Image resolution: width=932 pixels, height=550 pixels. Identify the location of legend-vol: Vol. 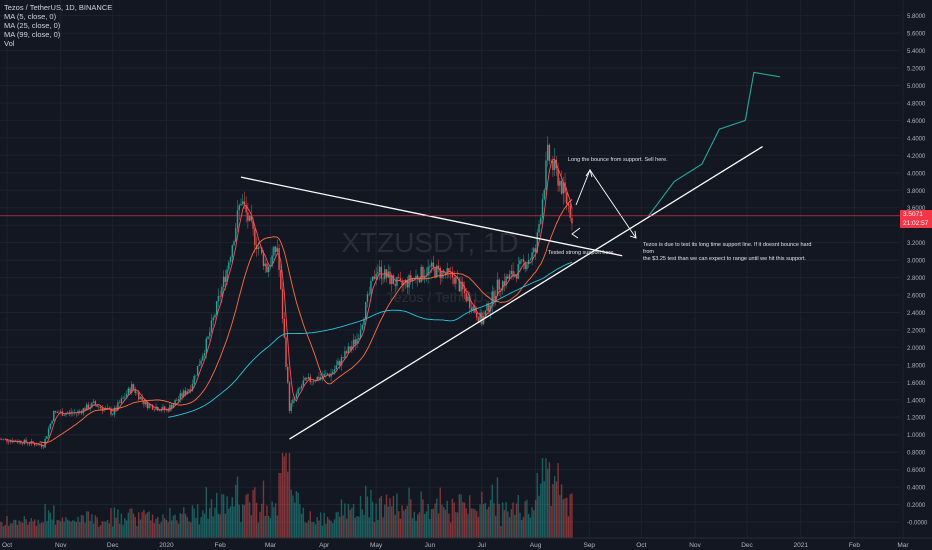
(9, 43).